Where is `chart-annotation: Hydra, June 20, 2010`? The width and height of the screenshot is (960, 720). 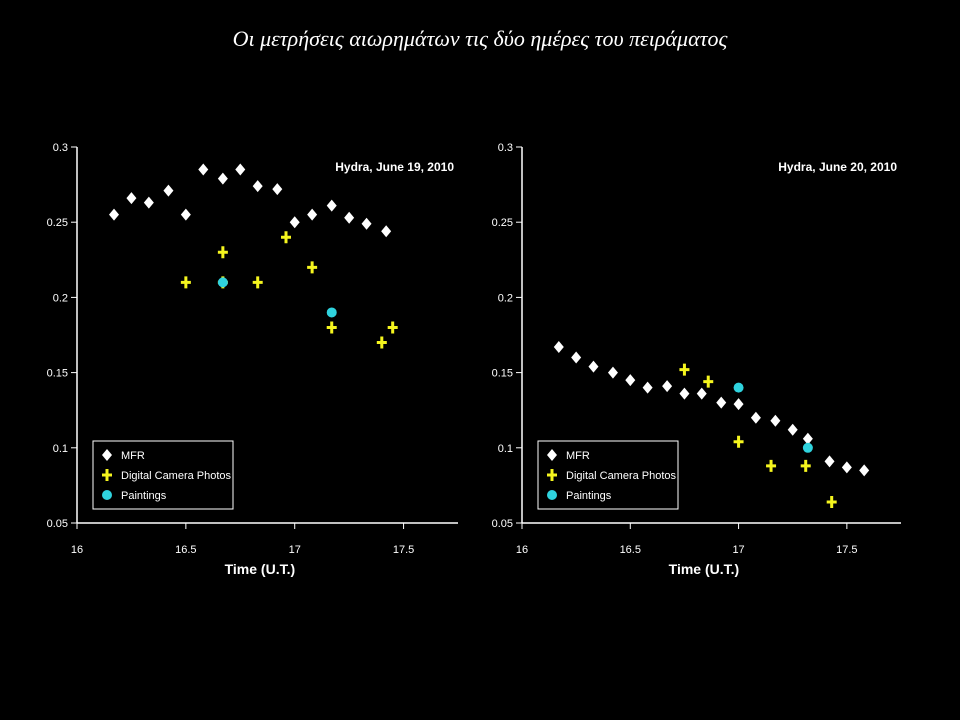
chart-annotation: Hydra, June 20, 2010 is located at coordinates (837, 167).